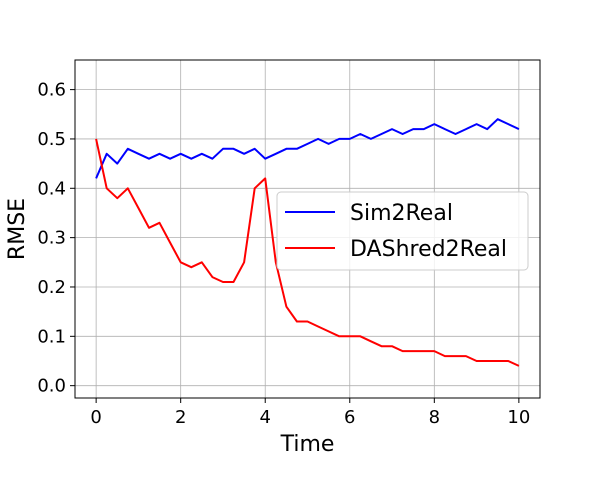  What do you see at coordinates (51, 386) in the screenshot?
I see `y-tick-label: 0.0` at bounding box center [51, 386].